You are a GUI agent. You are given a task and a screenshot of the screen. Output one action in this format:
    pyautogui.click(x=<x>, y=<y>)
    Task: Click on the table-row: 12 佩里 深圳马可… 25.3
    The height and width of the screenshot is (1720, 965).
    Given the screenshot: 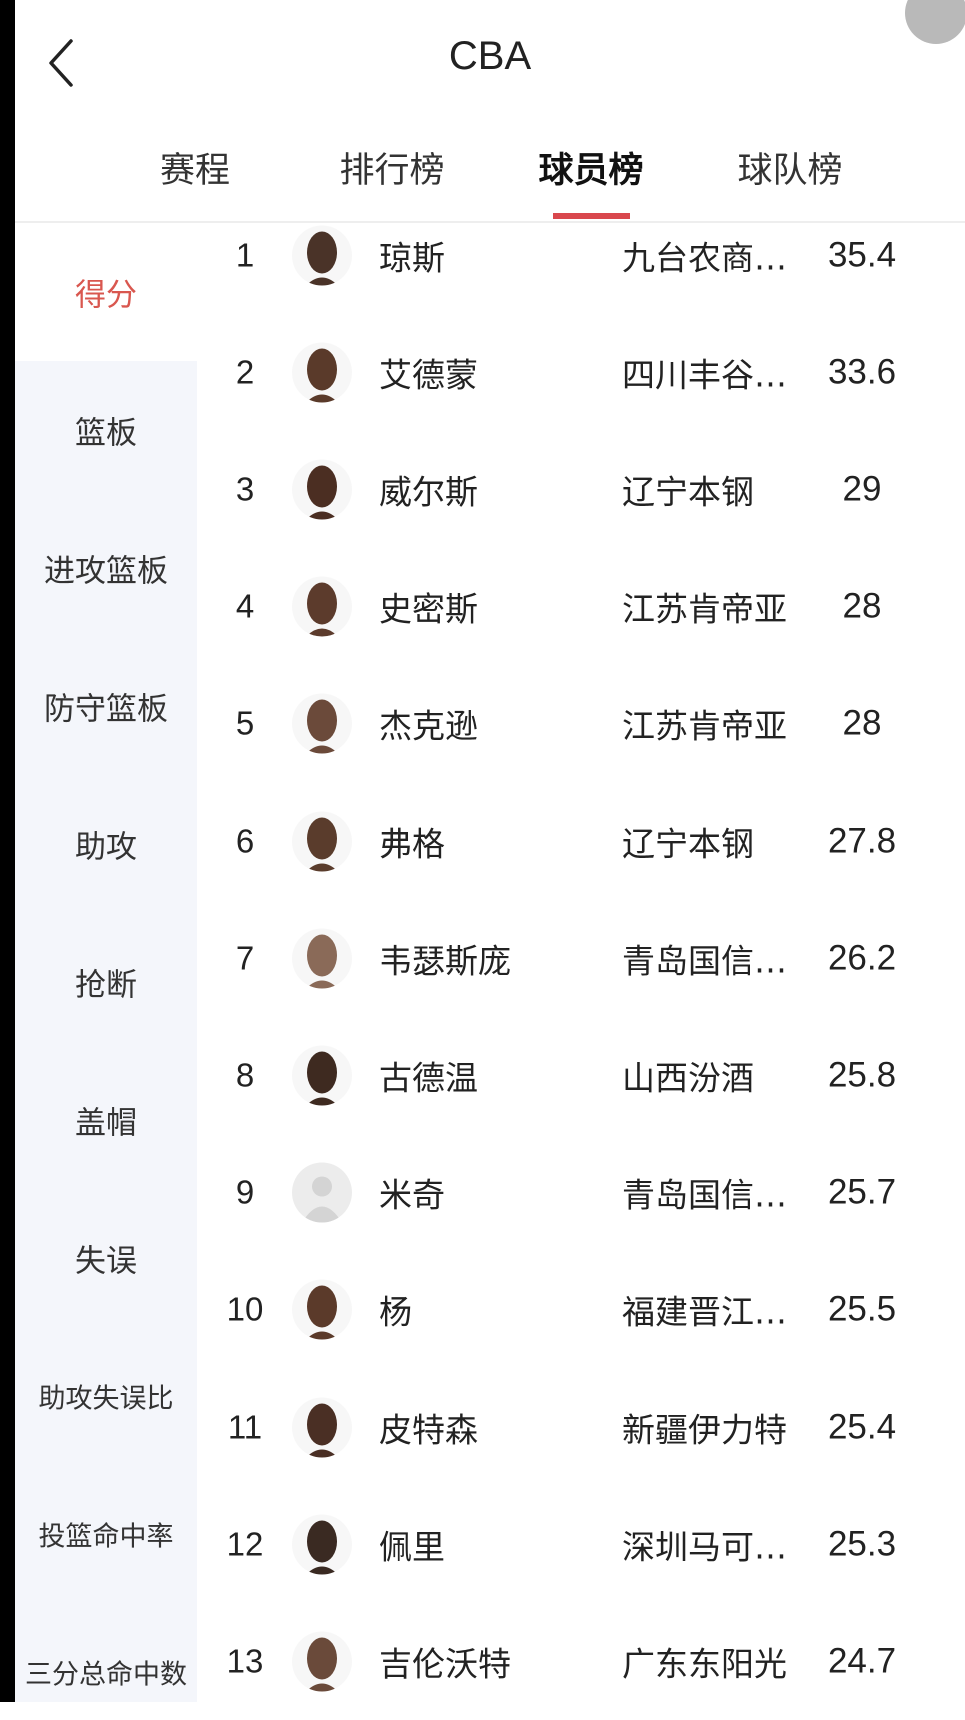 What is the action you would take?
    pyautogui.click(x=581, y=1544)
    